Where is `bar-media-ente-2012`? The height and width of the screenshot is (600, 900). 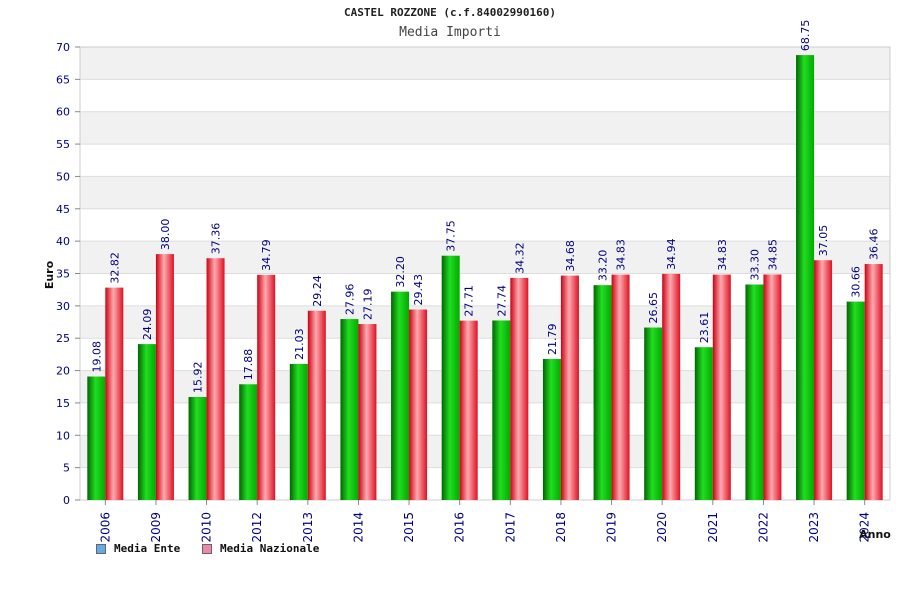 bar-media-ente-2012 is located at coordinates (248, 442).